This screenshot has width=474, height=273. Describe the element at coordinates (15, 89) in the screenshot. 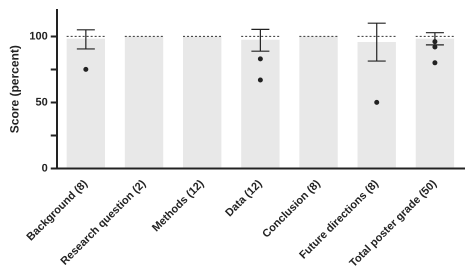

I see `y-axis-title: Score (percent)` at that location.